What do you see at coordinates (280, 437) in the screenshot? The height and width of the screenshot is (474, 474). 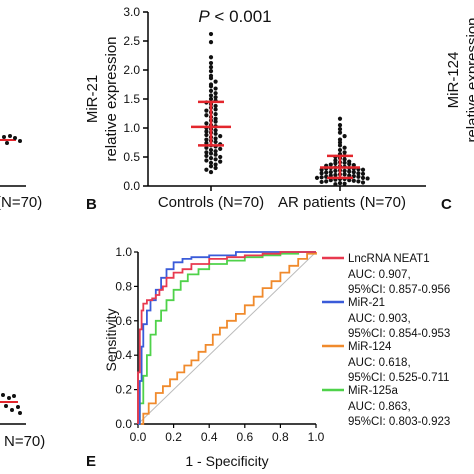 I see `panel-e-x-tick-label: 0.8` at bounding box center [280, 437].